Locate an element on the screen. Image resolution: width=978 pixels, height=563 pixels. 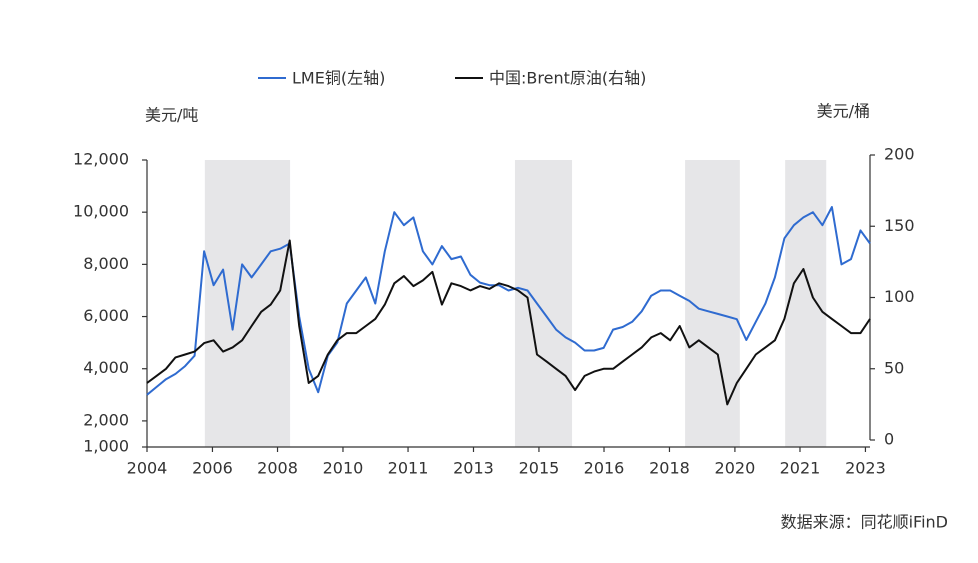
y-unit-label: 美元/吨 is located at coordinates (171, 115).